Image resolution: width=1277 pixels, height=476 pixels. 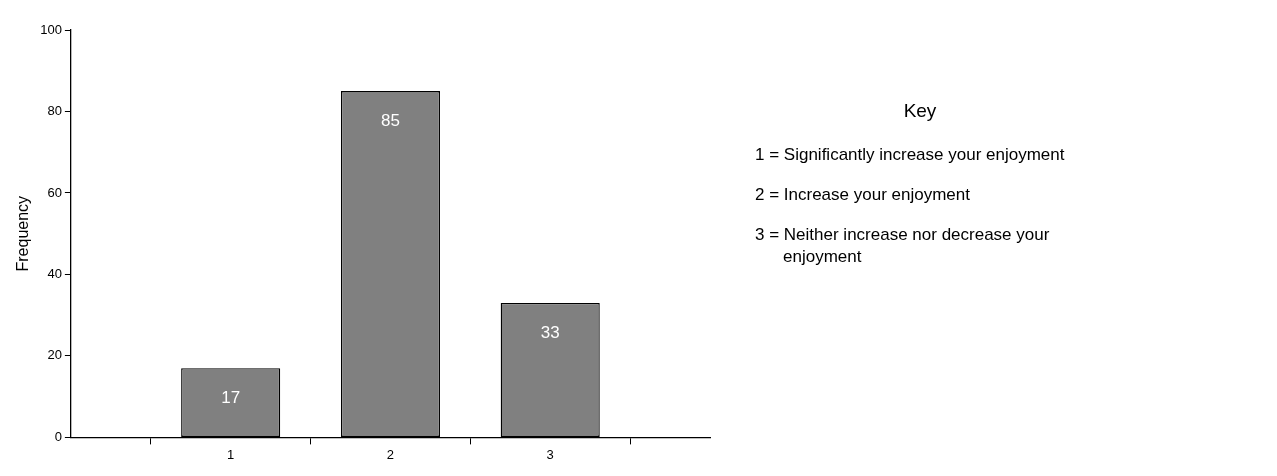 What do you see at coordinates (550, 333) in the screenshot?
I see `data-label: 33` at bounding box center [550, 333].